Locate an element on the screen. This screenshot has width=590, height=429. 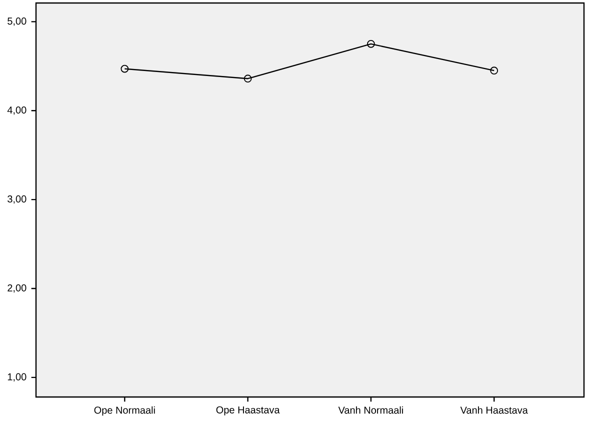
y-tick-label: 3,00 is located at coordinates (17, 199).